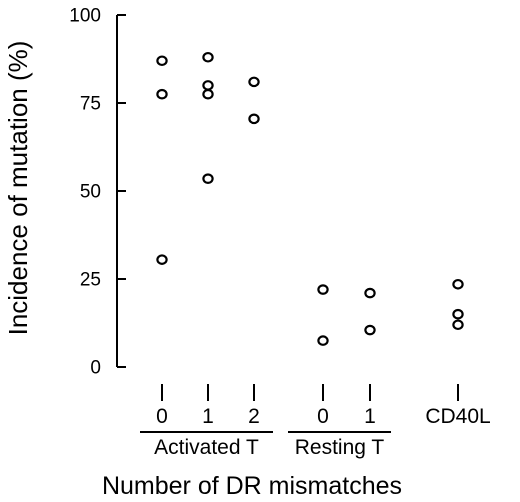 This screenshot has width=520, height=502. I want to click on x-tick-label-0: 0, so click(162, 416).